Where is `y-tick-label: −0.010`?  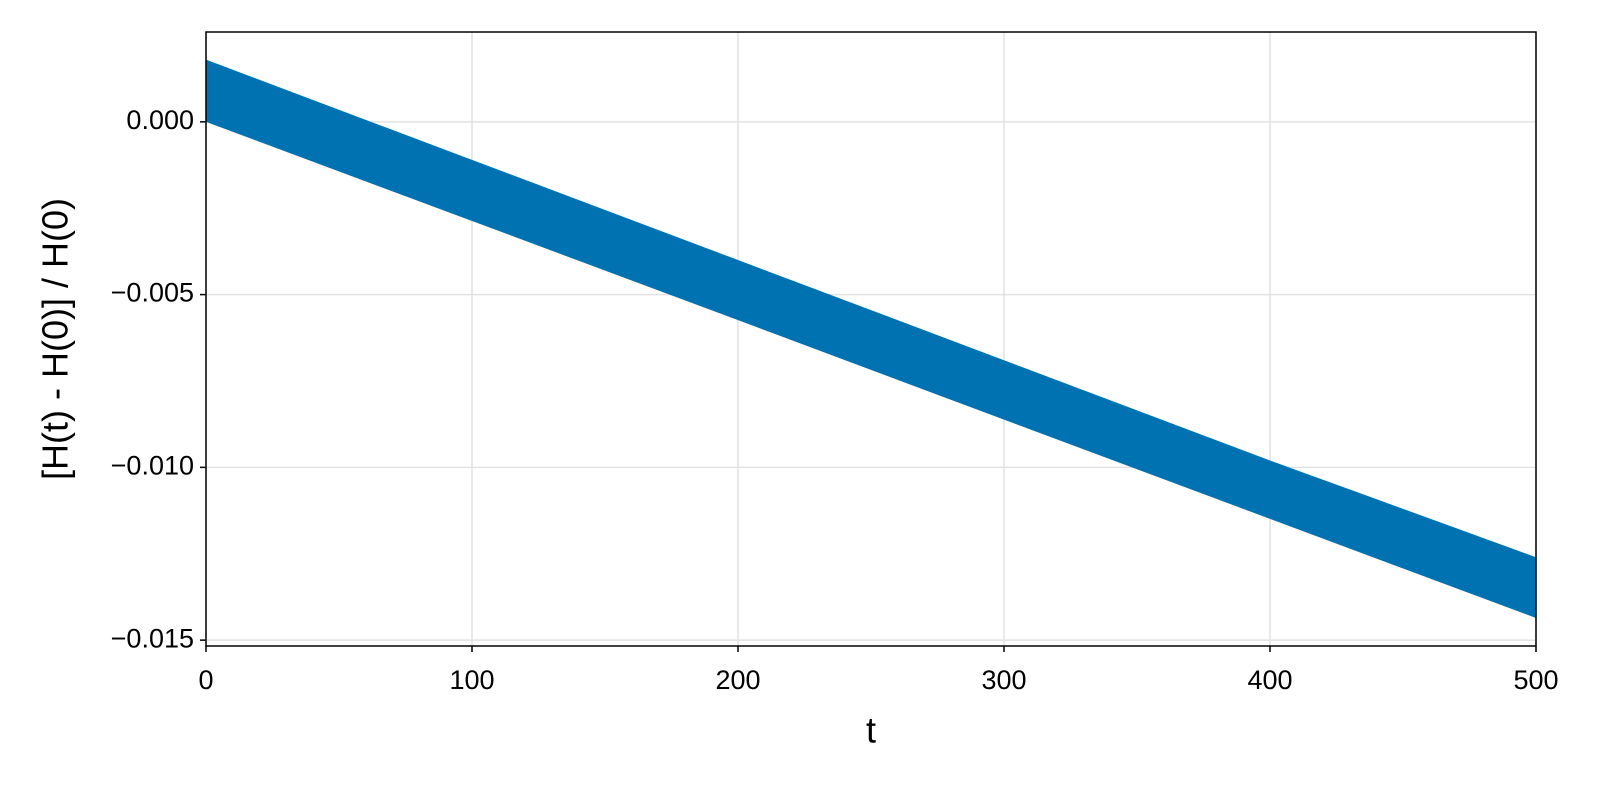
y-tick-label: −0.010 is located at coordinates (152, 465).